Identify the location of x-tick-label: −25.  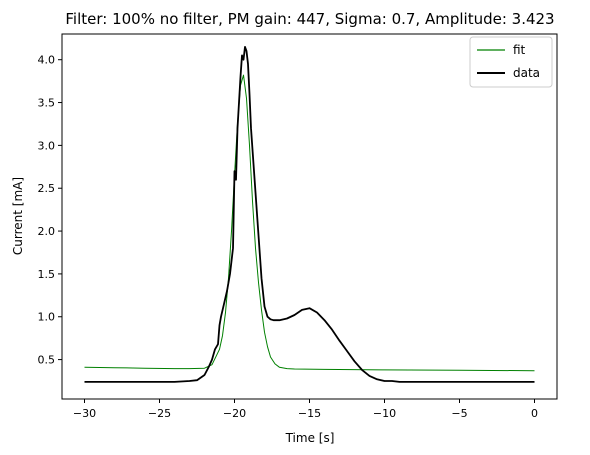
(159, 413).